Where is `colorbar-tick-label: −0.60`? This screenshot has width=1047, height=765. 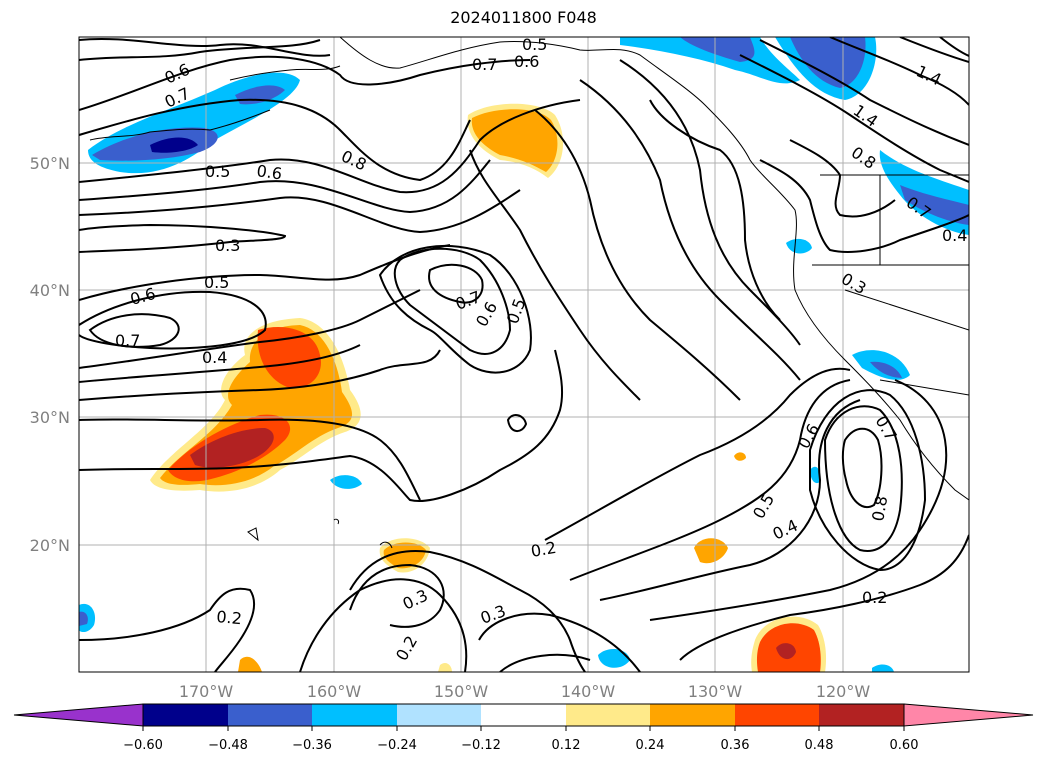 colorbar-tick-label: −0.60 is located at coordinates (143, 745).